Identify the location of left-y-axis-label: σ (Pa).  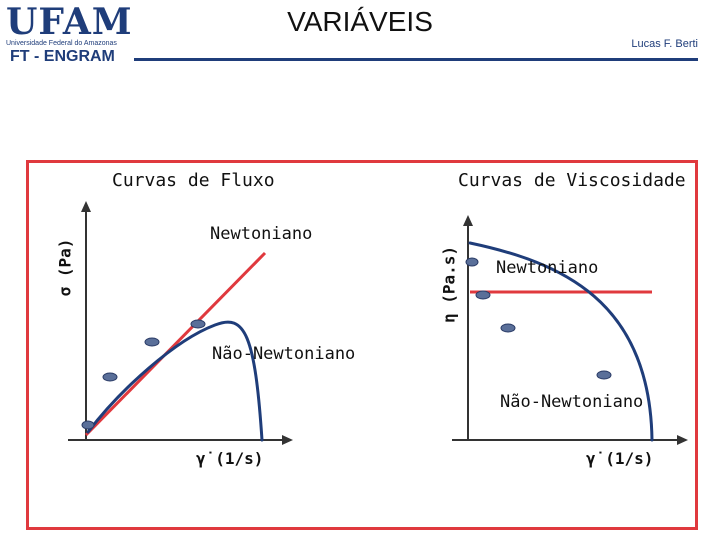
(65, 267).